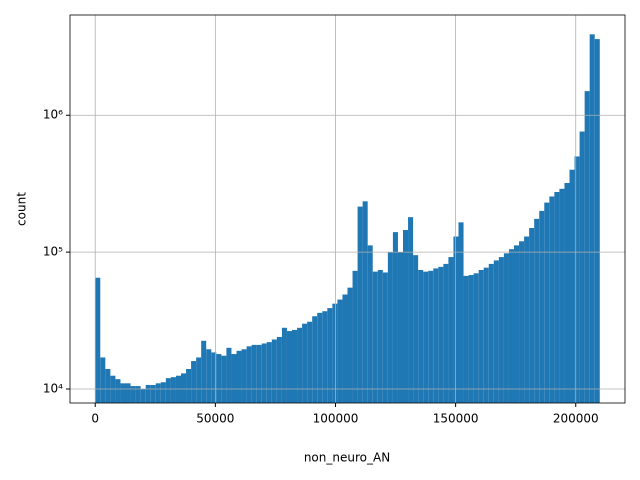 This screenshot has height=480, width=640. What do you see at coordinates (336, 419) in the screenshot?
I see `x-tick-label: 100000` at bounding box center [336, 419].